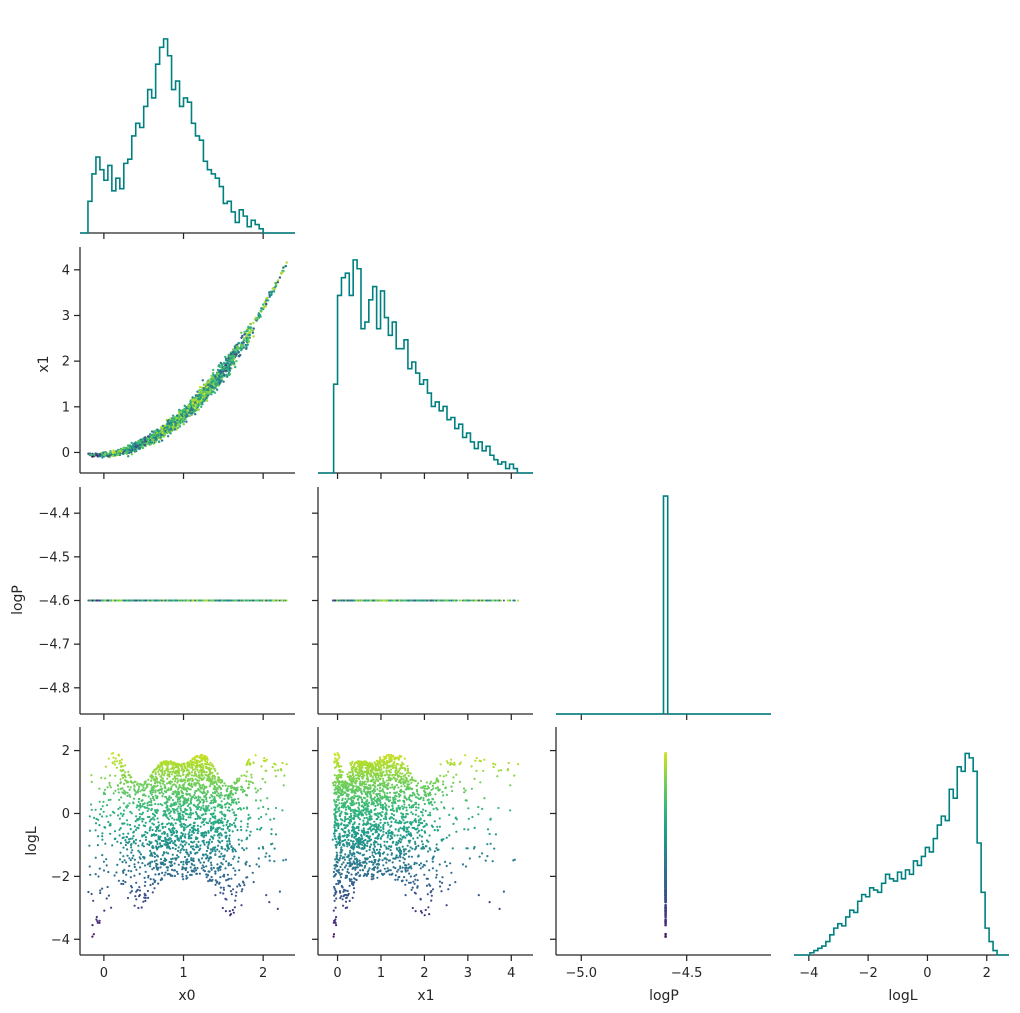  Describe the element at coordinates (66, 362) in the screenshot. I see `y-tick-label-x1: 2` at that location.